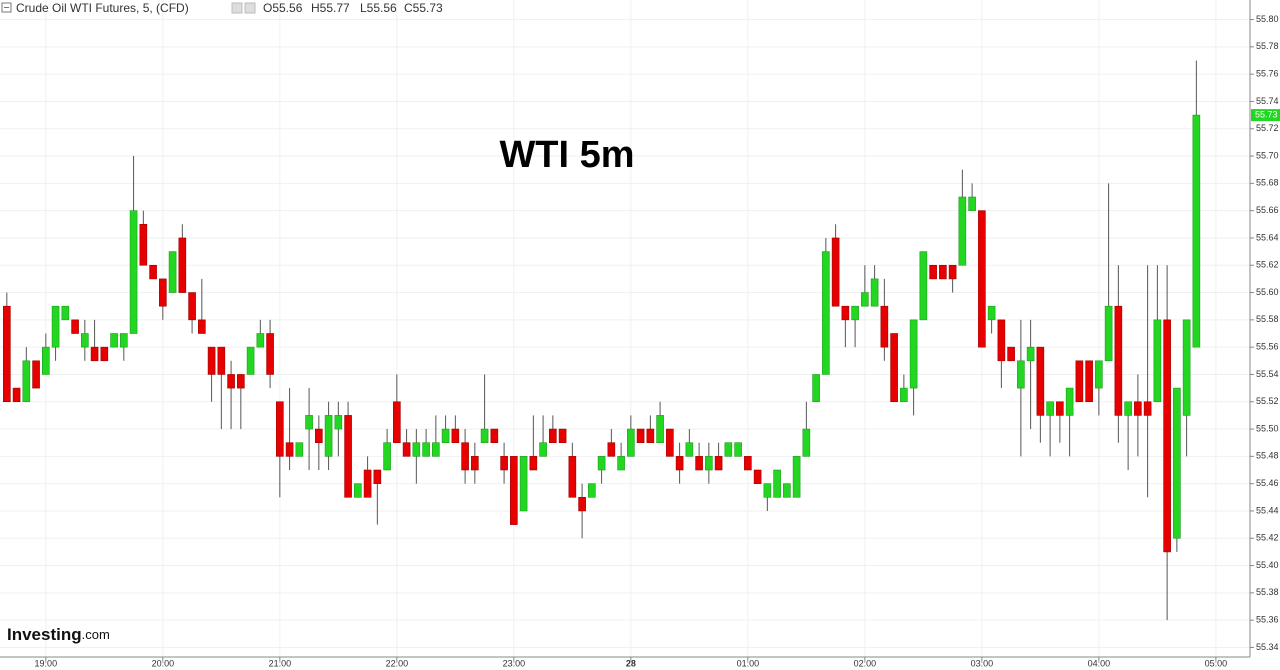 The height and width of the screenshot is (670, 1280). Describe the element at coordinates (865, 663) in the screenshot. I see `x-tick-label: 02:00` at that location.